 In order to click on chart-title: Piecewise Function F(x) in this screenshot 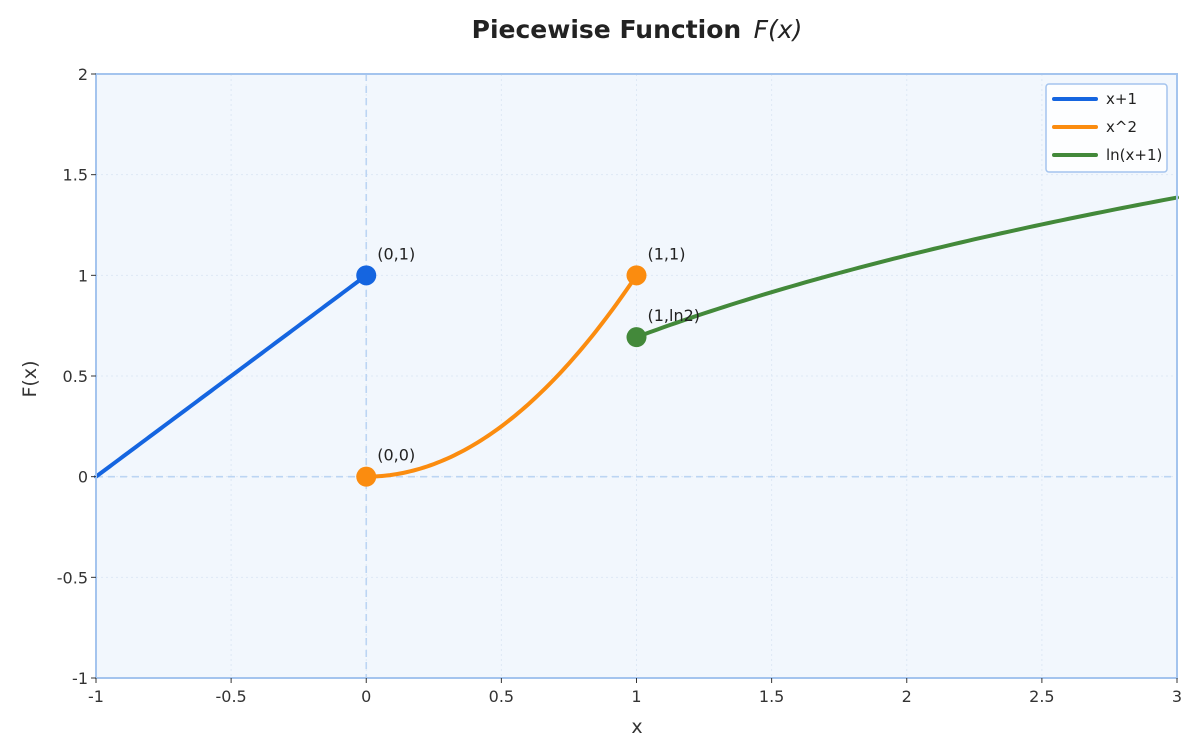, I will do `click(637, 29)`.